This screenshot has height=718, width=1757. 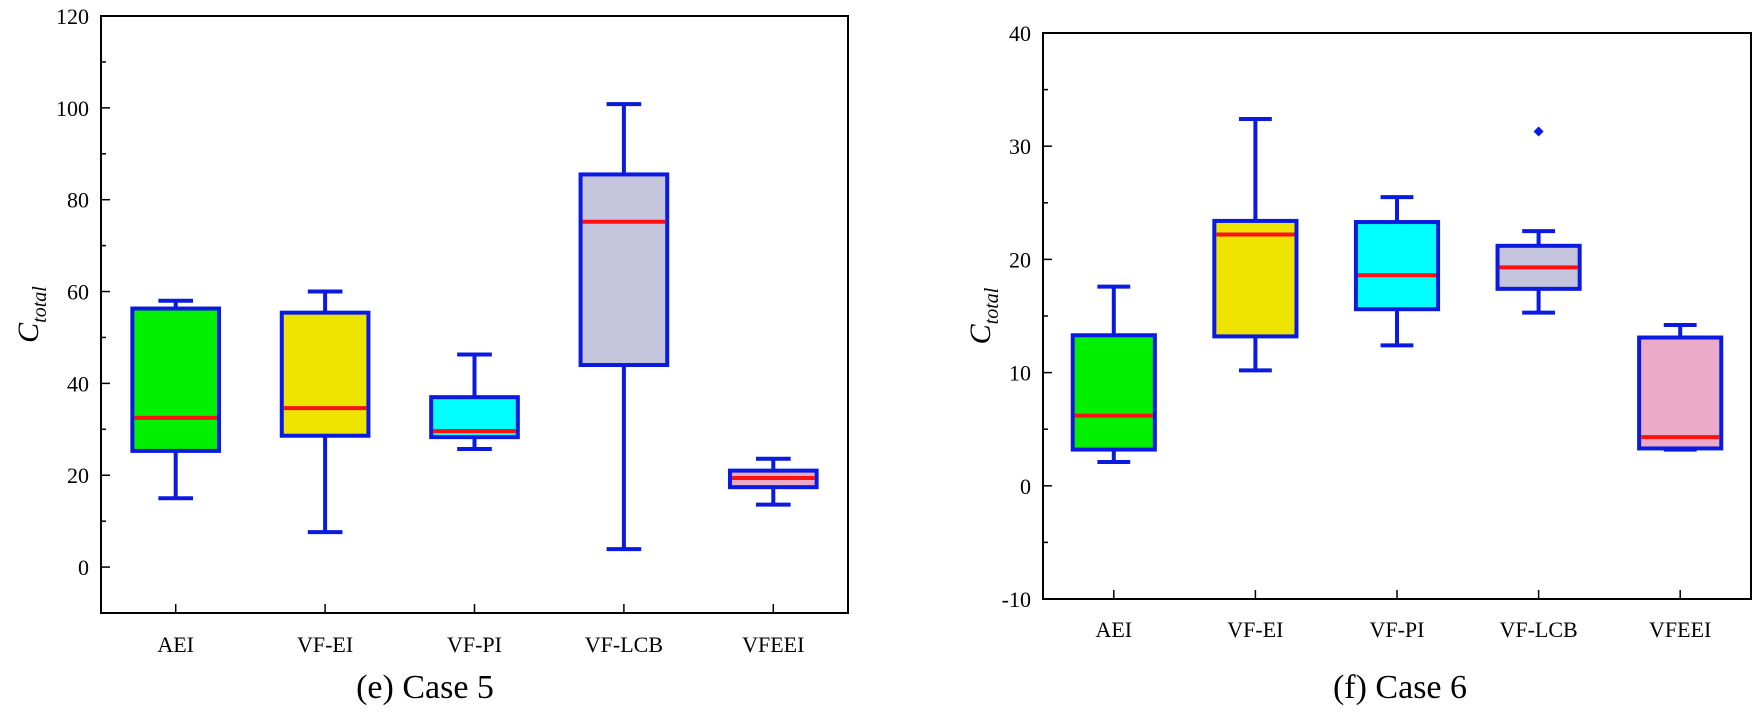 I want to click on y-tick-label: 30, so click(x=1020, y=146).